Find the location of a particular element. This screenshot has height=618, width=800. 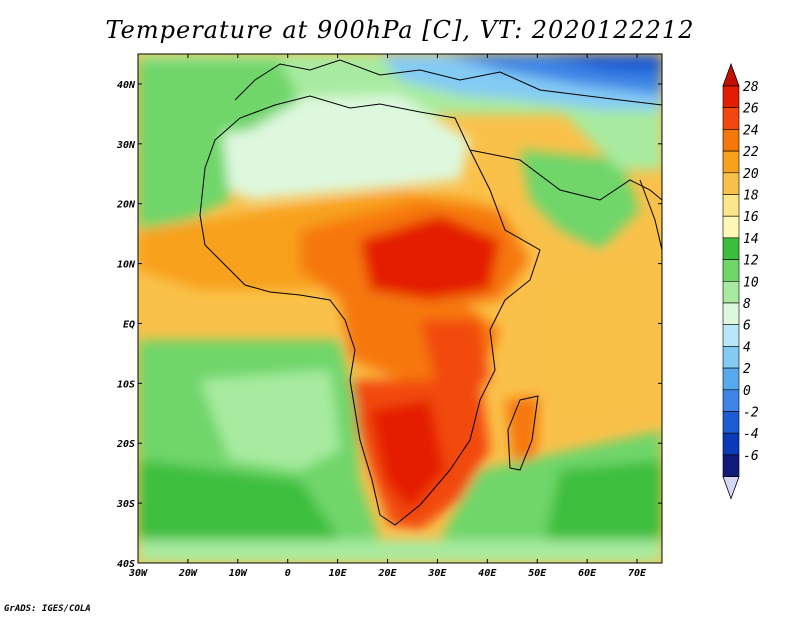

lon-tick-label: 30W is located at coordinates (138, 573).